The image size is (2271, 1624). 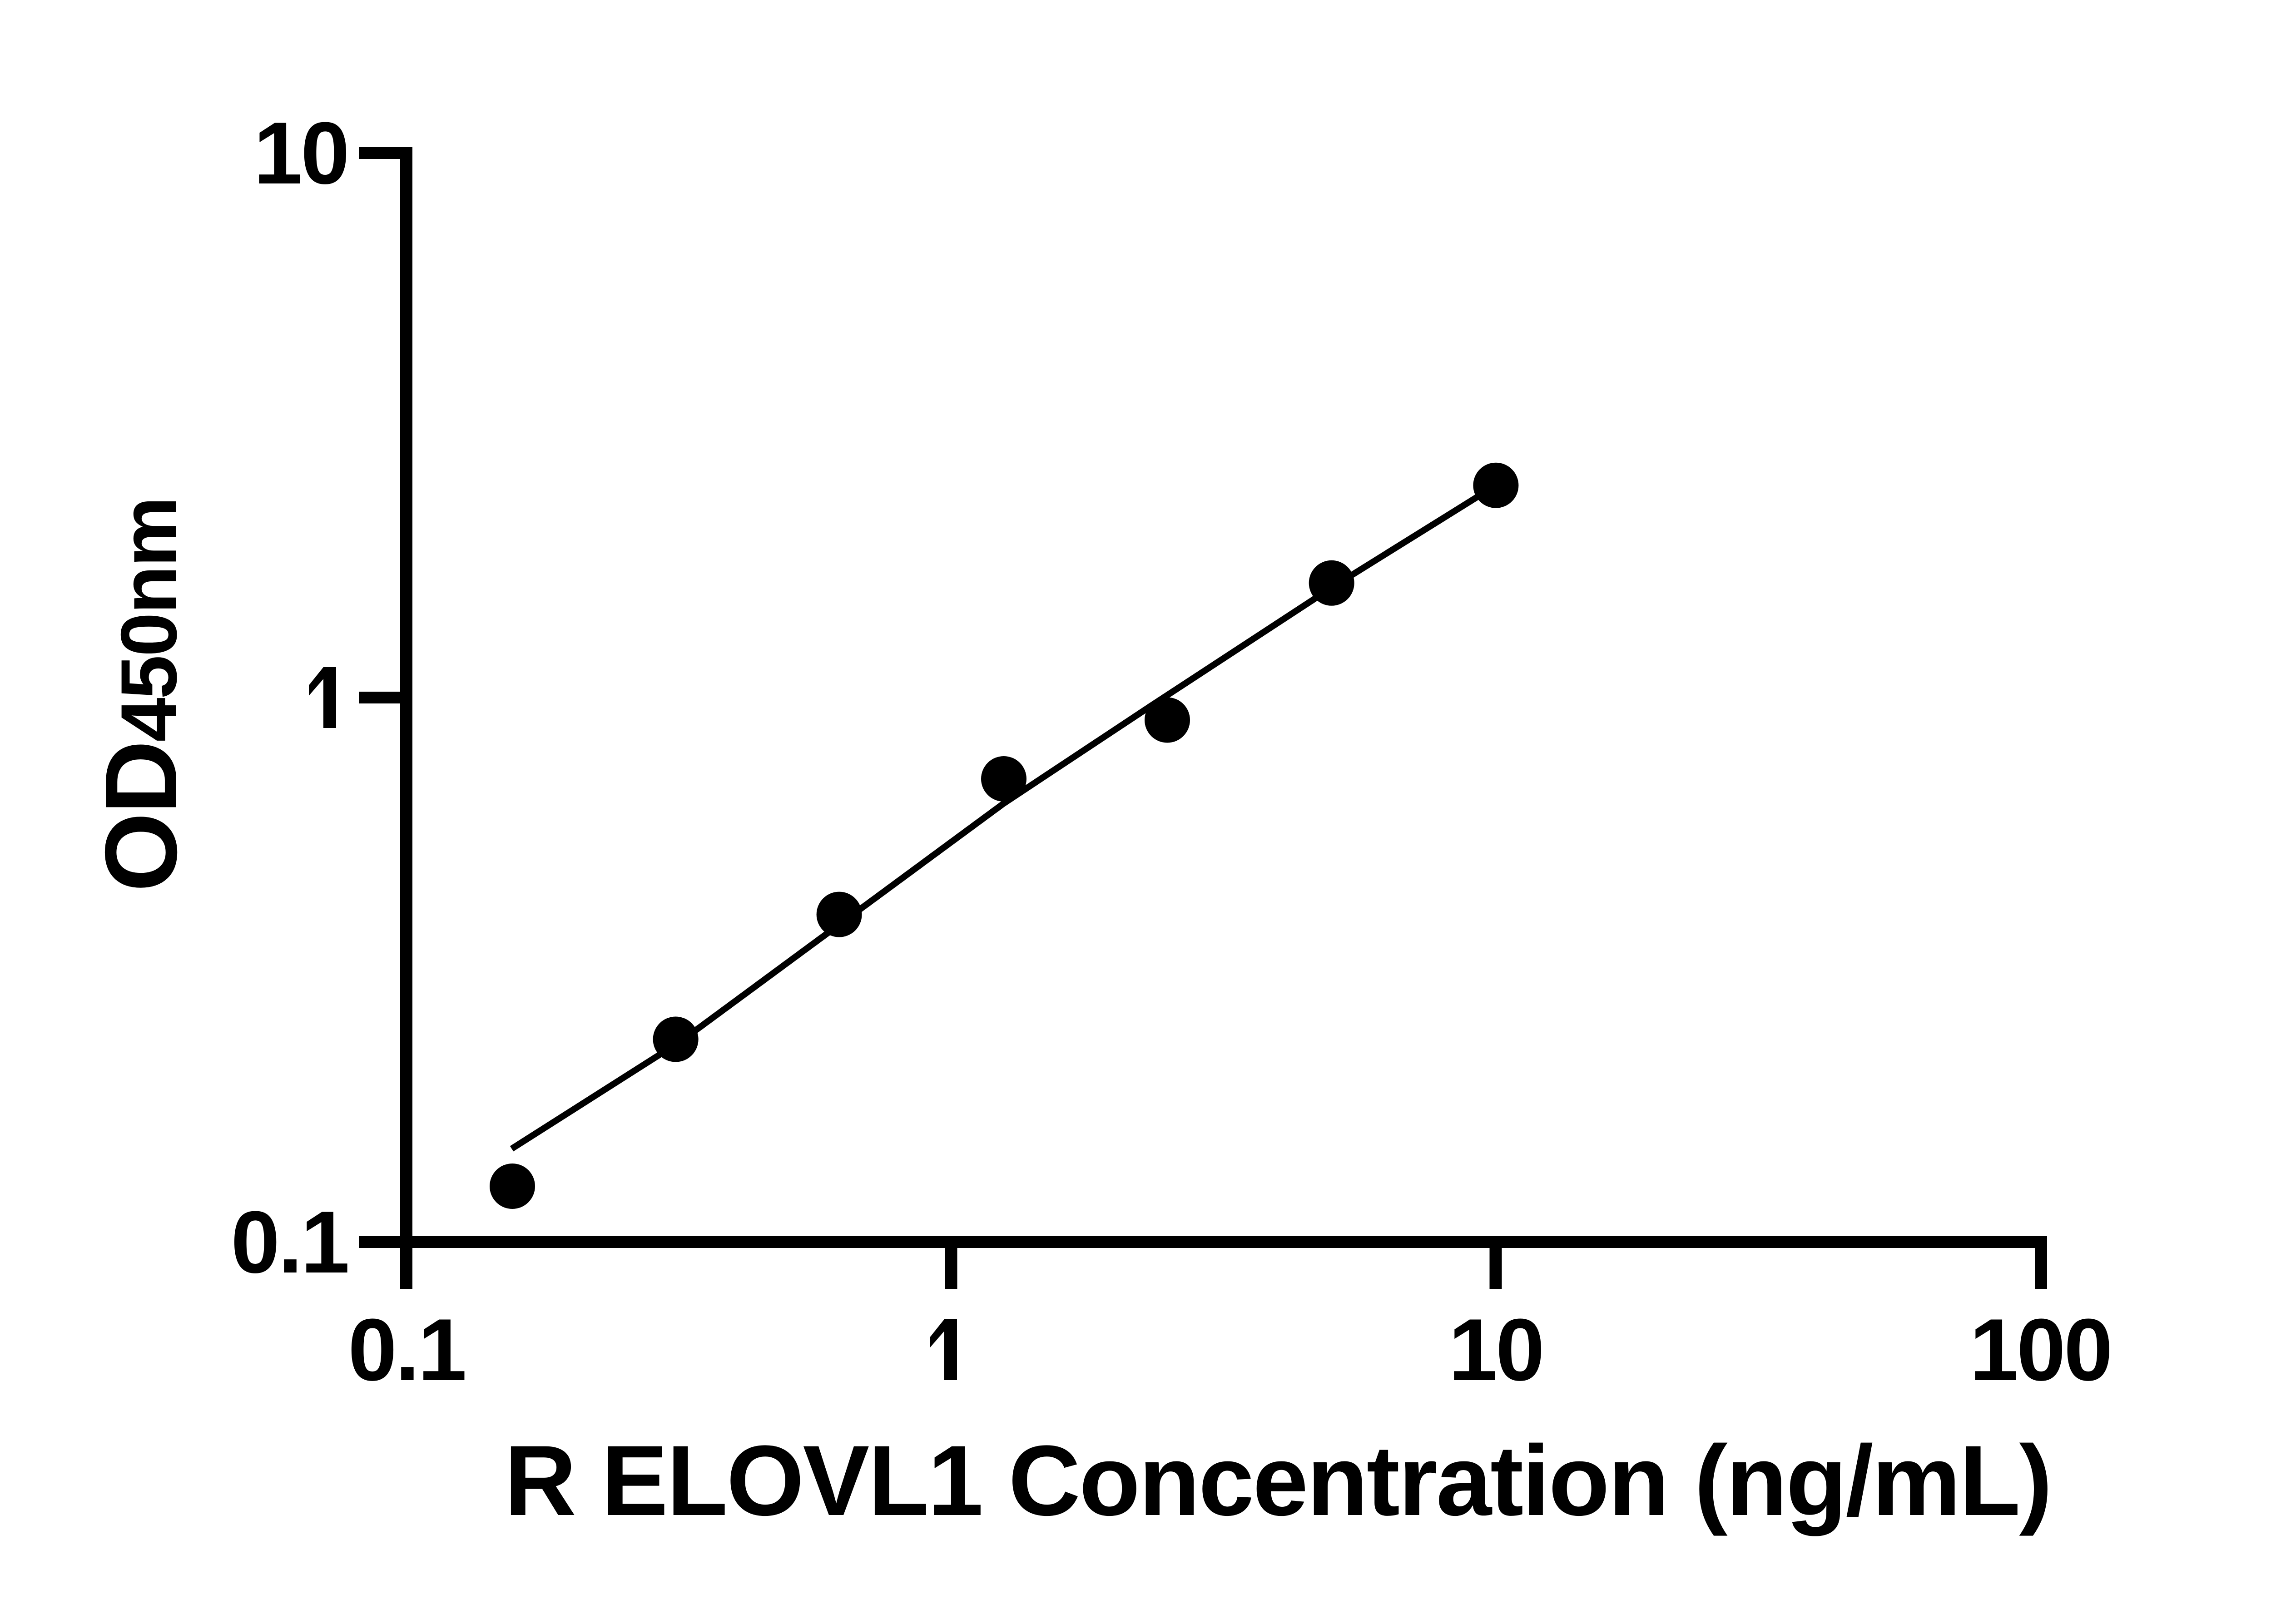 What do you see at coordinates (141, 695) in the screenshot?
I see `svg-text: OD450nm` at bounding box center [141, 695].